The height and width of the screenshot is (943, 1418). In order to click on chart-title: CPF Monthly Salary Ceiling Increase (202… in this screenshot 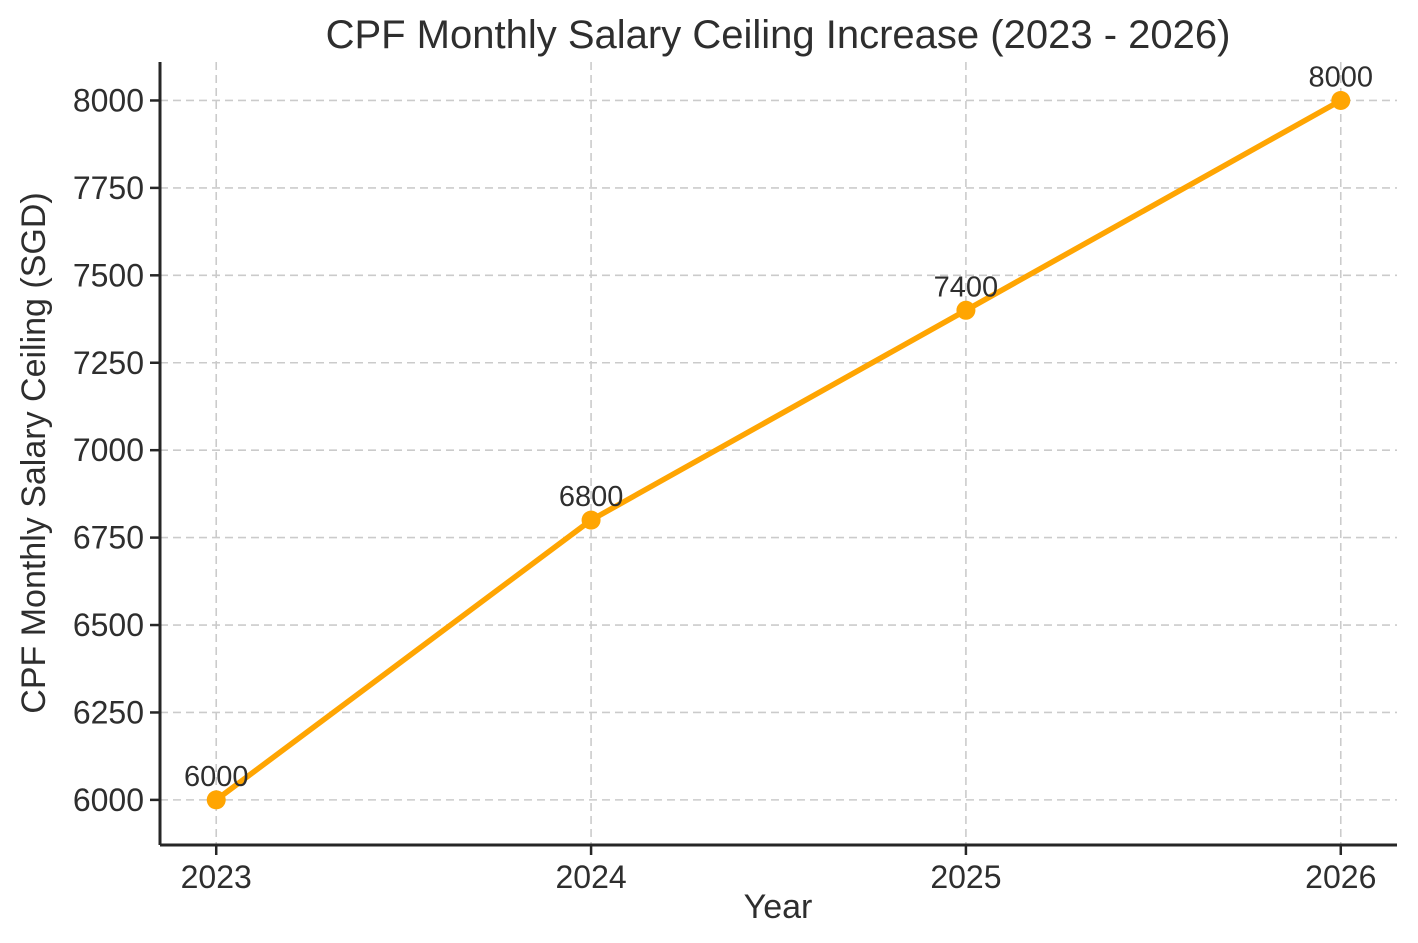, I will do `click(778, 35)`.